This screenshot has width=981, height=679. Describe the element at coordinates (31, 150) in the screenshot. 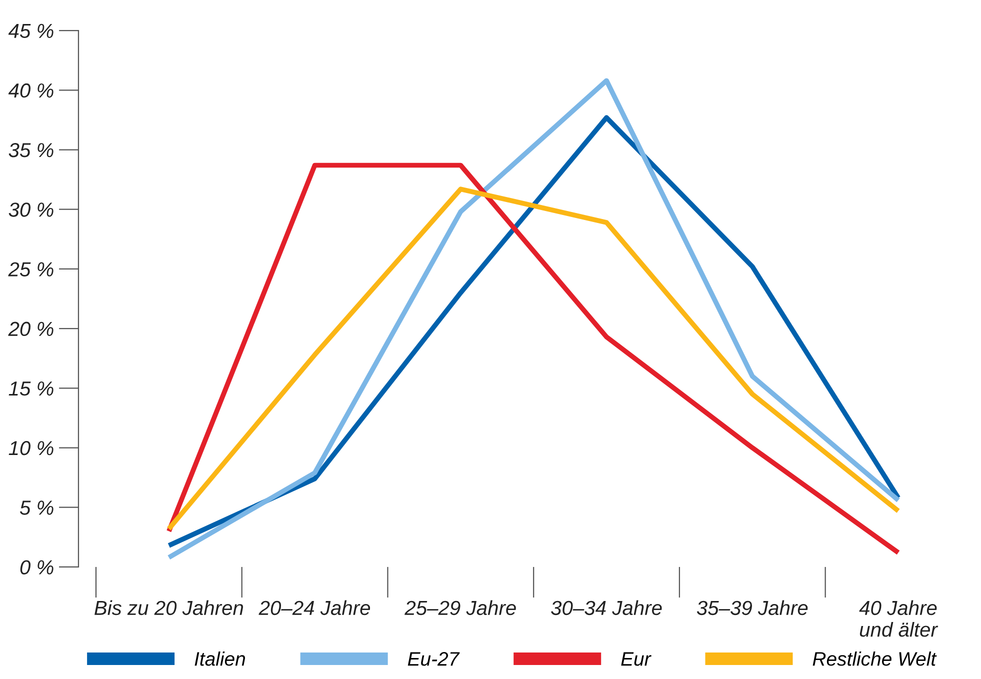

I see `y-tick-label: 35 %` at that location.